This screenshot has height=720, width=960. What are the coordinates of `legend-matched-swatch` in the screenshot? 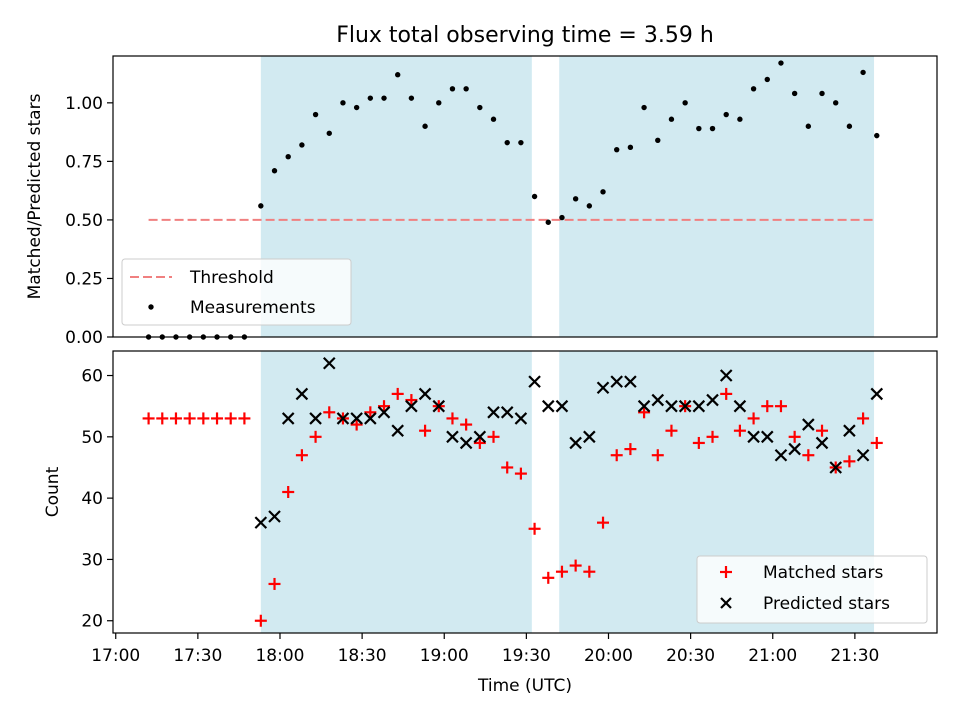 It's located at (726, 572).